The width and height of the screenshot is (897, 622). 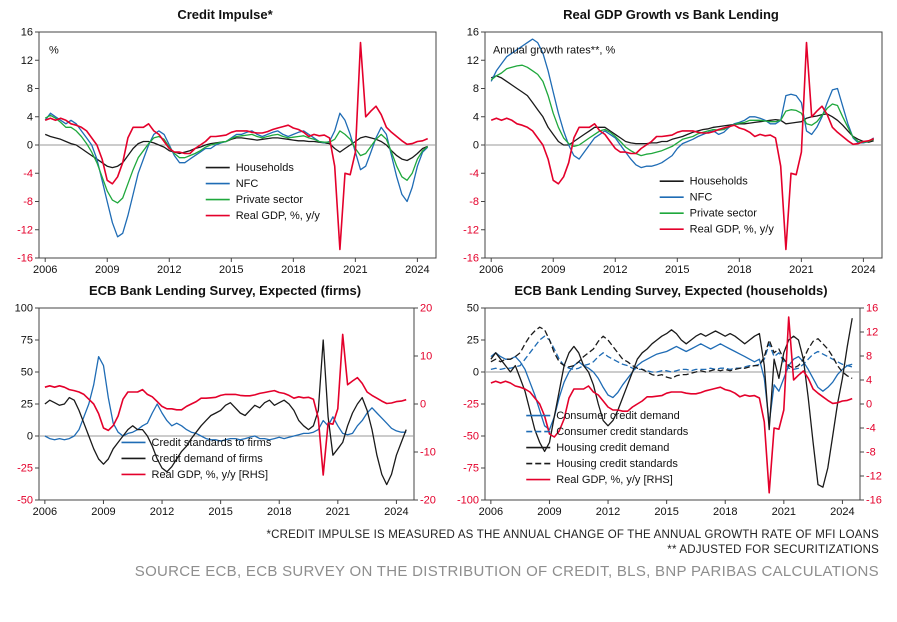 I want to click on legend-label: Consumer credit standards, so click(x=622, y=432).